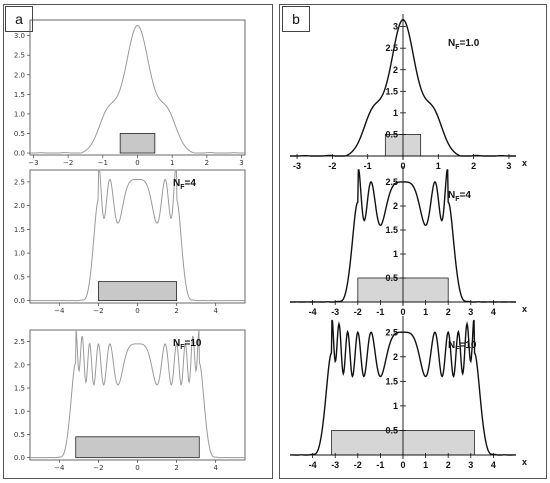 Image resolution: width=550 pixels, height=483 pixels. I want to click on chart-a1: −3 −2 −1 0 1 2 3 0.0 0.5 1.0 1.5 2.0 2.5 3.0, so click(130, 93).